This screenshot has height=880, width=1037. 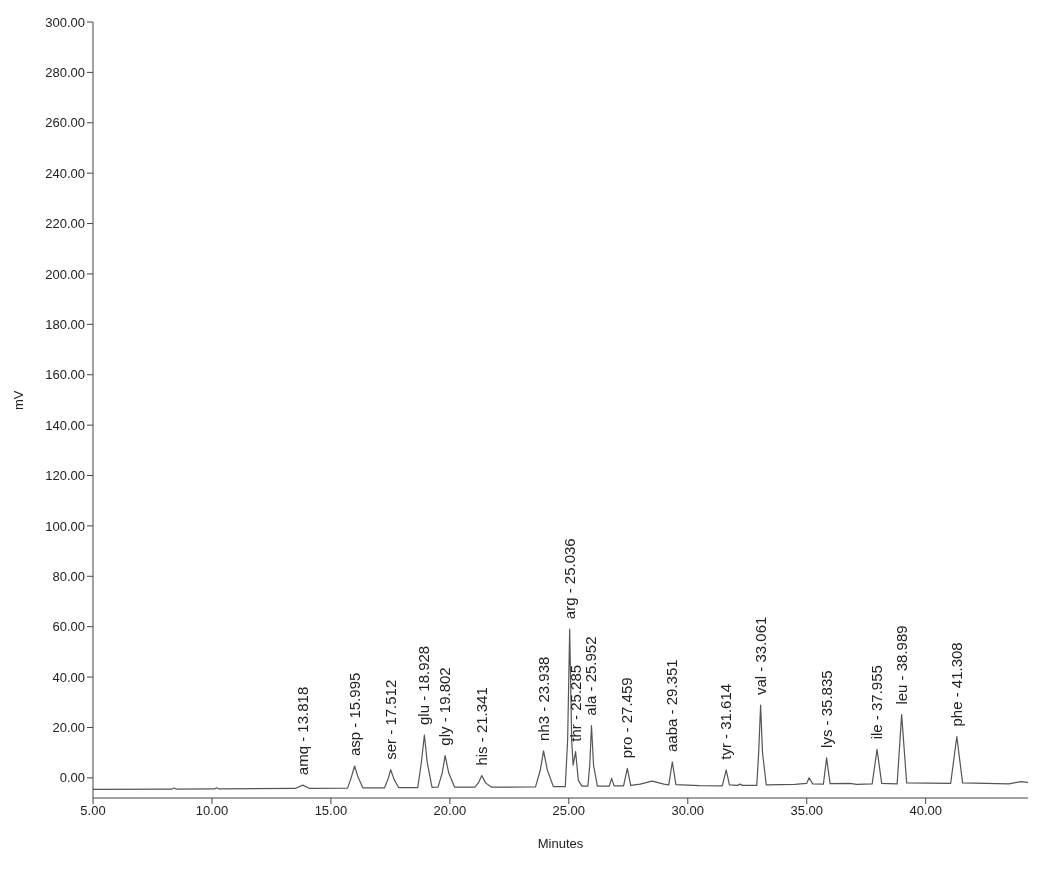 I want to click on annotation: asp - 15.995, so click(x=354, y=714).